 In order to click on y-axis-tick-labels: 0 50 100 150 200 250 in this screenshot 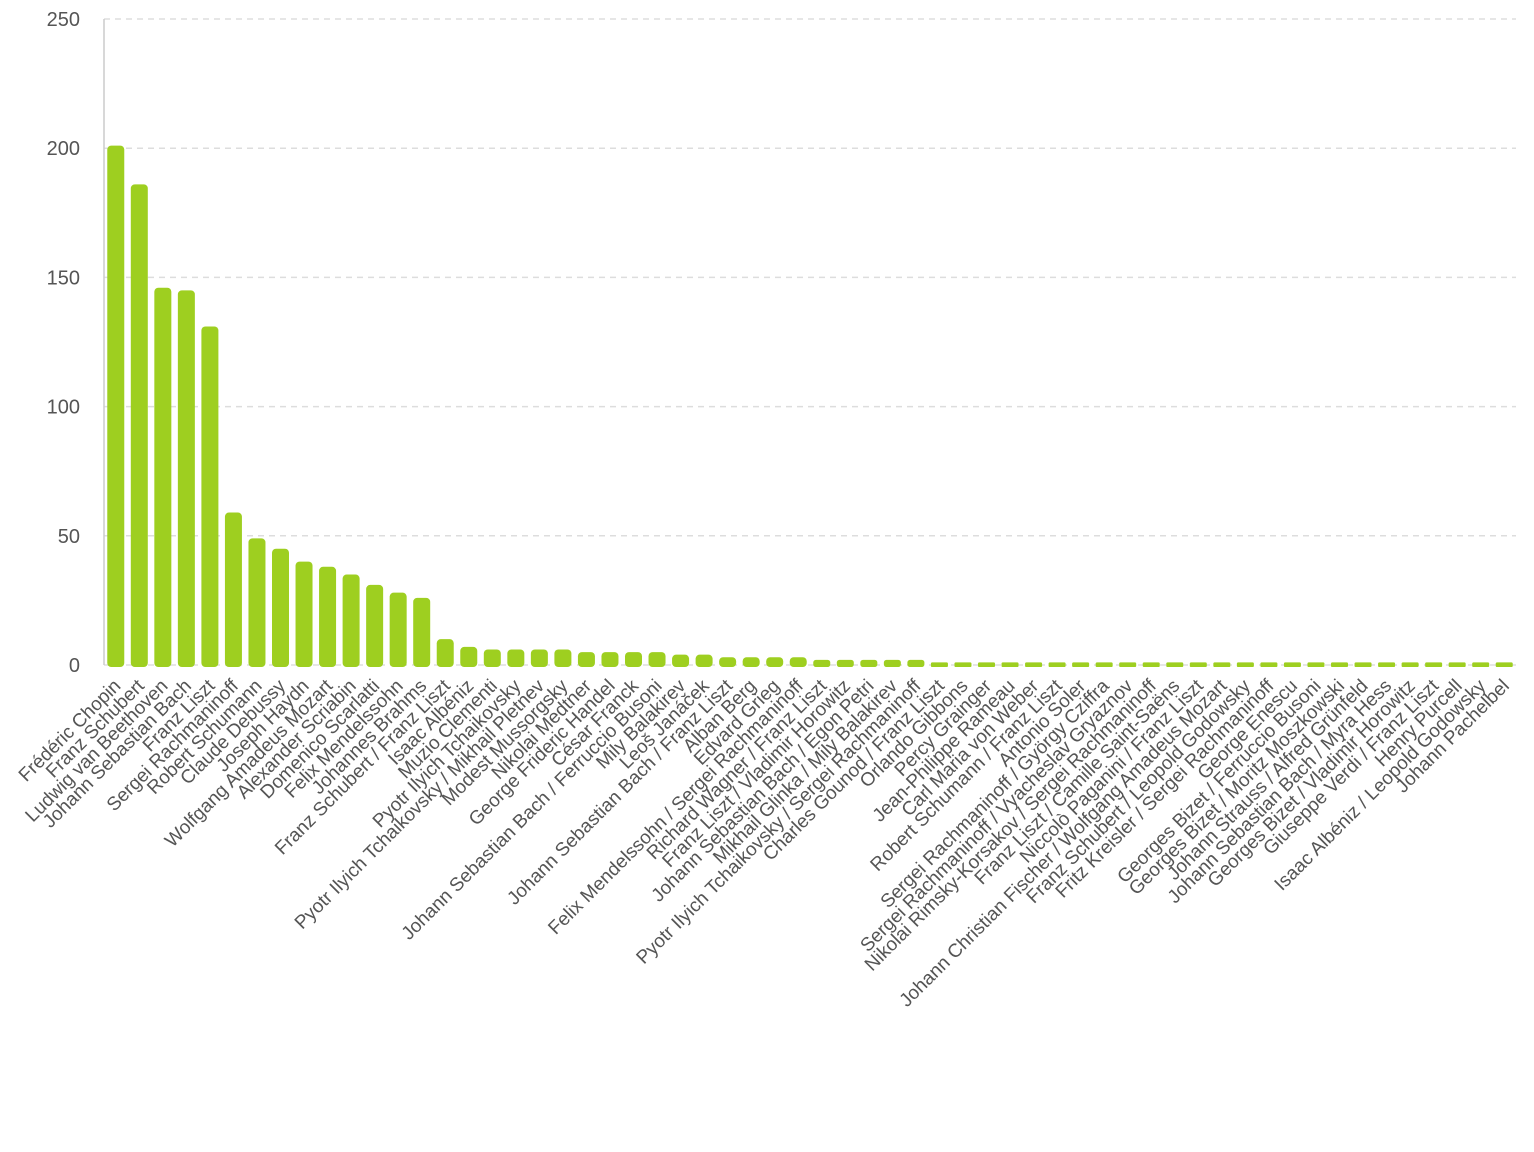, I will do `click(63, 343)`.